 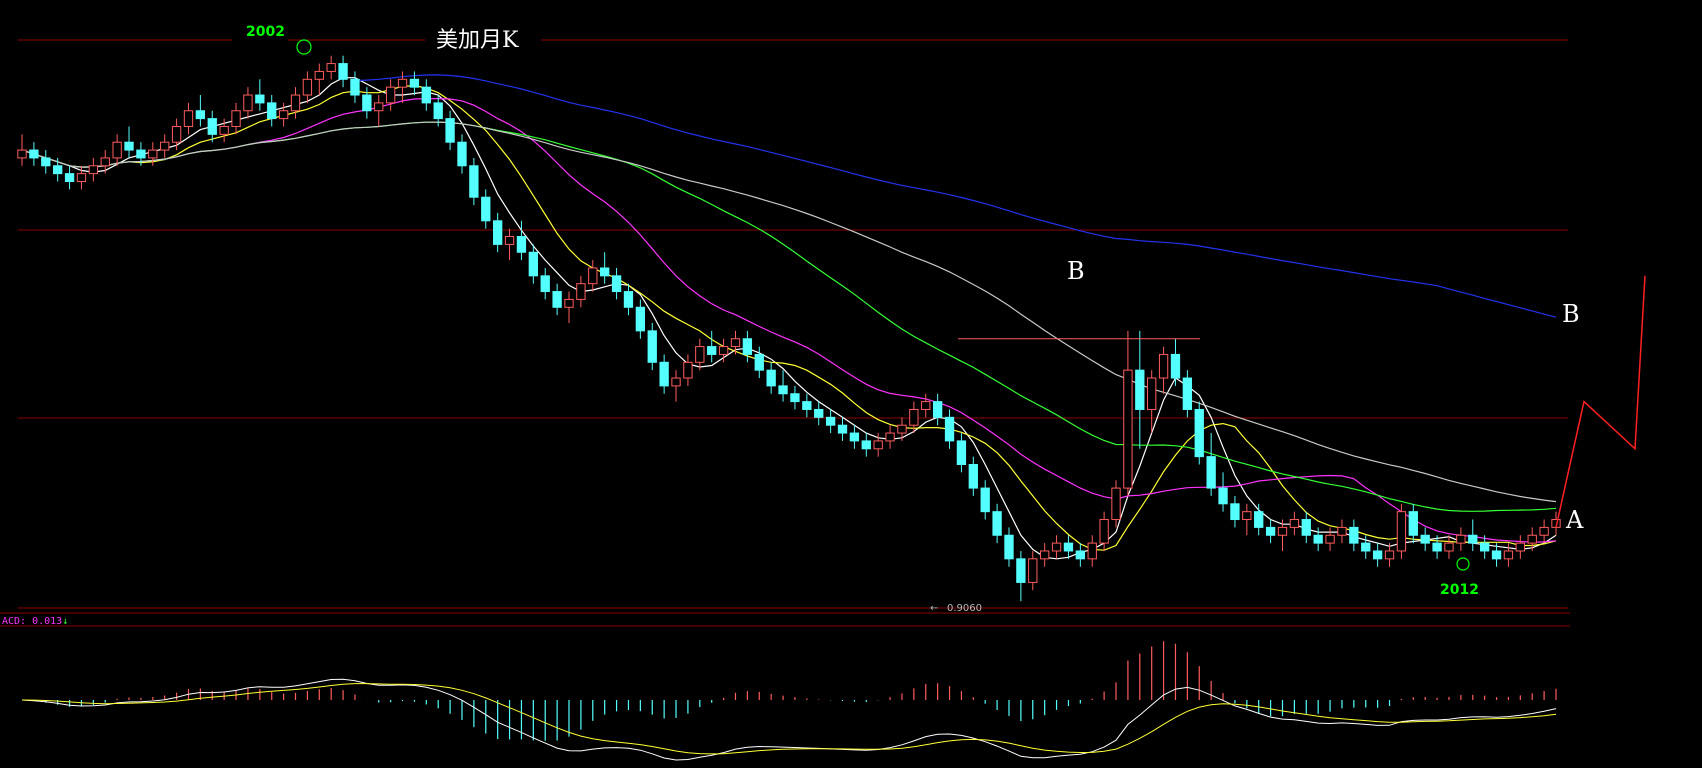 What do you see at coordinates (35, 621) in the screenshot?
I see `macd-label: ACD: 0.013↓` at bounding box center [35, 621].